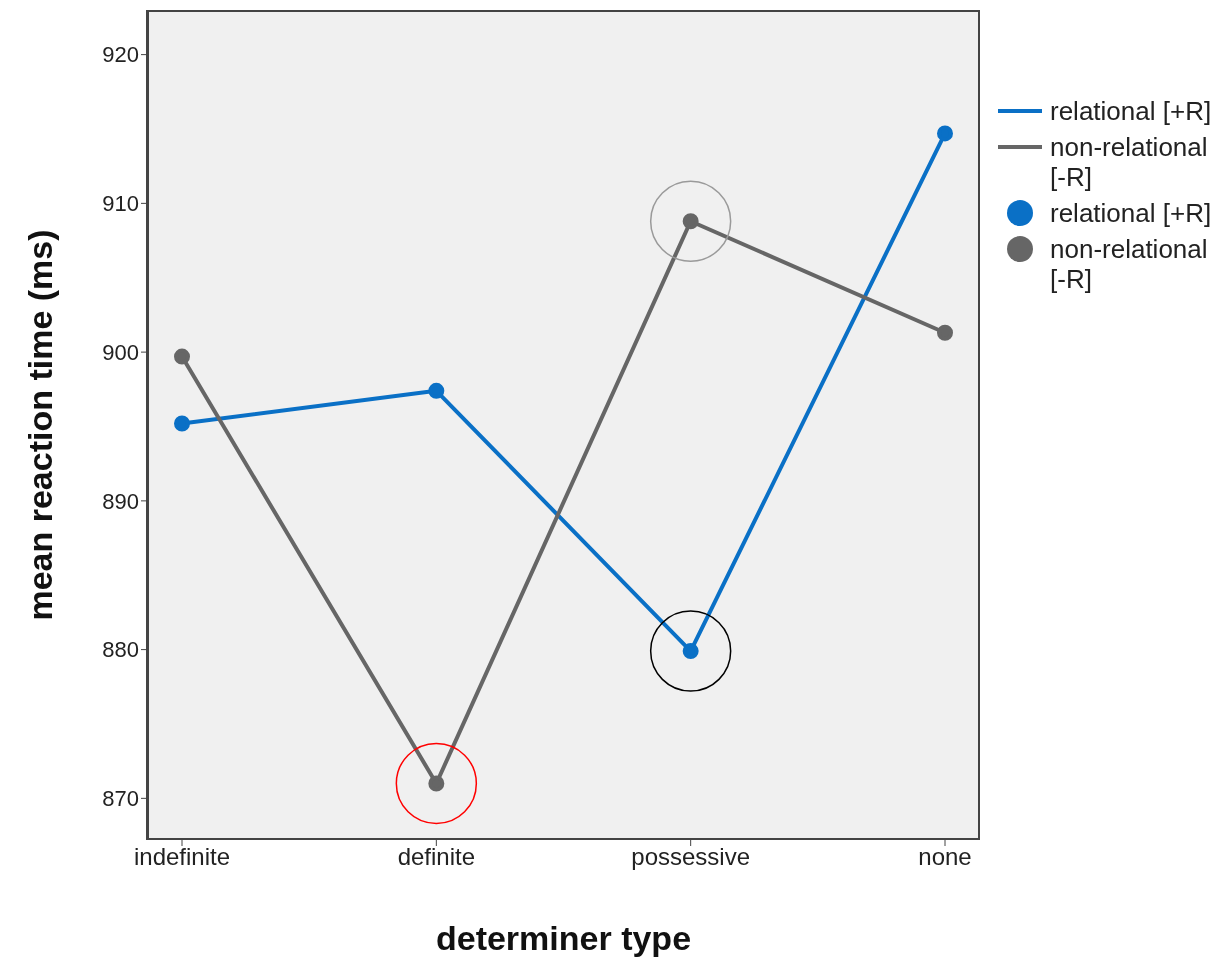 The image size is (1231, 973). Describe the element at coordinates (945, 857) in the screenshot. I see `x-tick-label: none` at that location.